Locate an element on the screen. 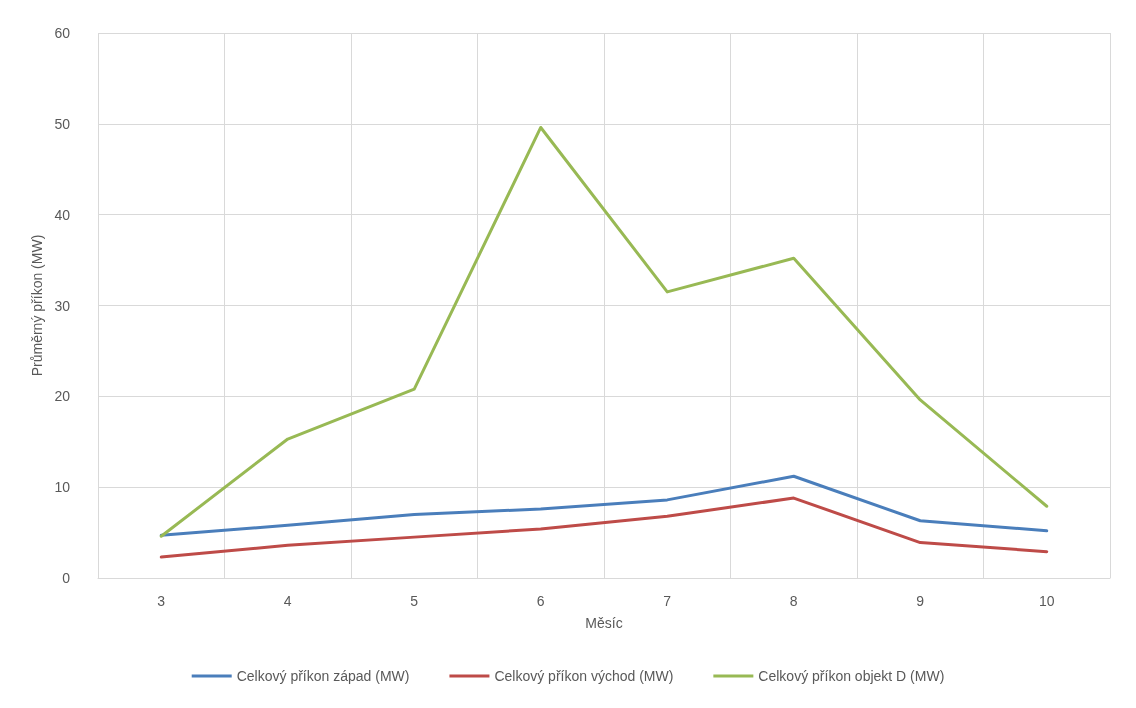  x-tick-label: 7 is located at coordinates (667, 601).